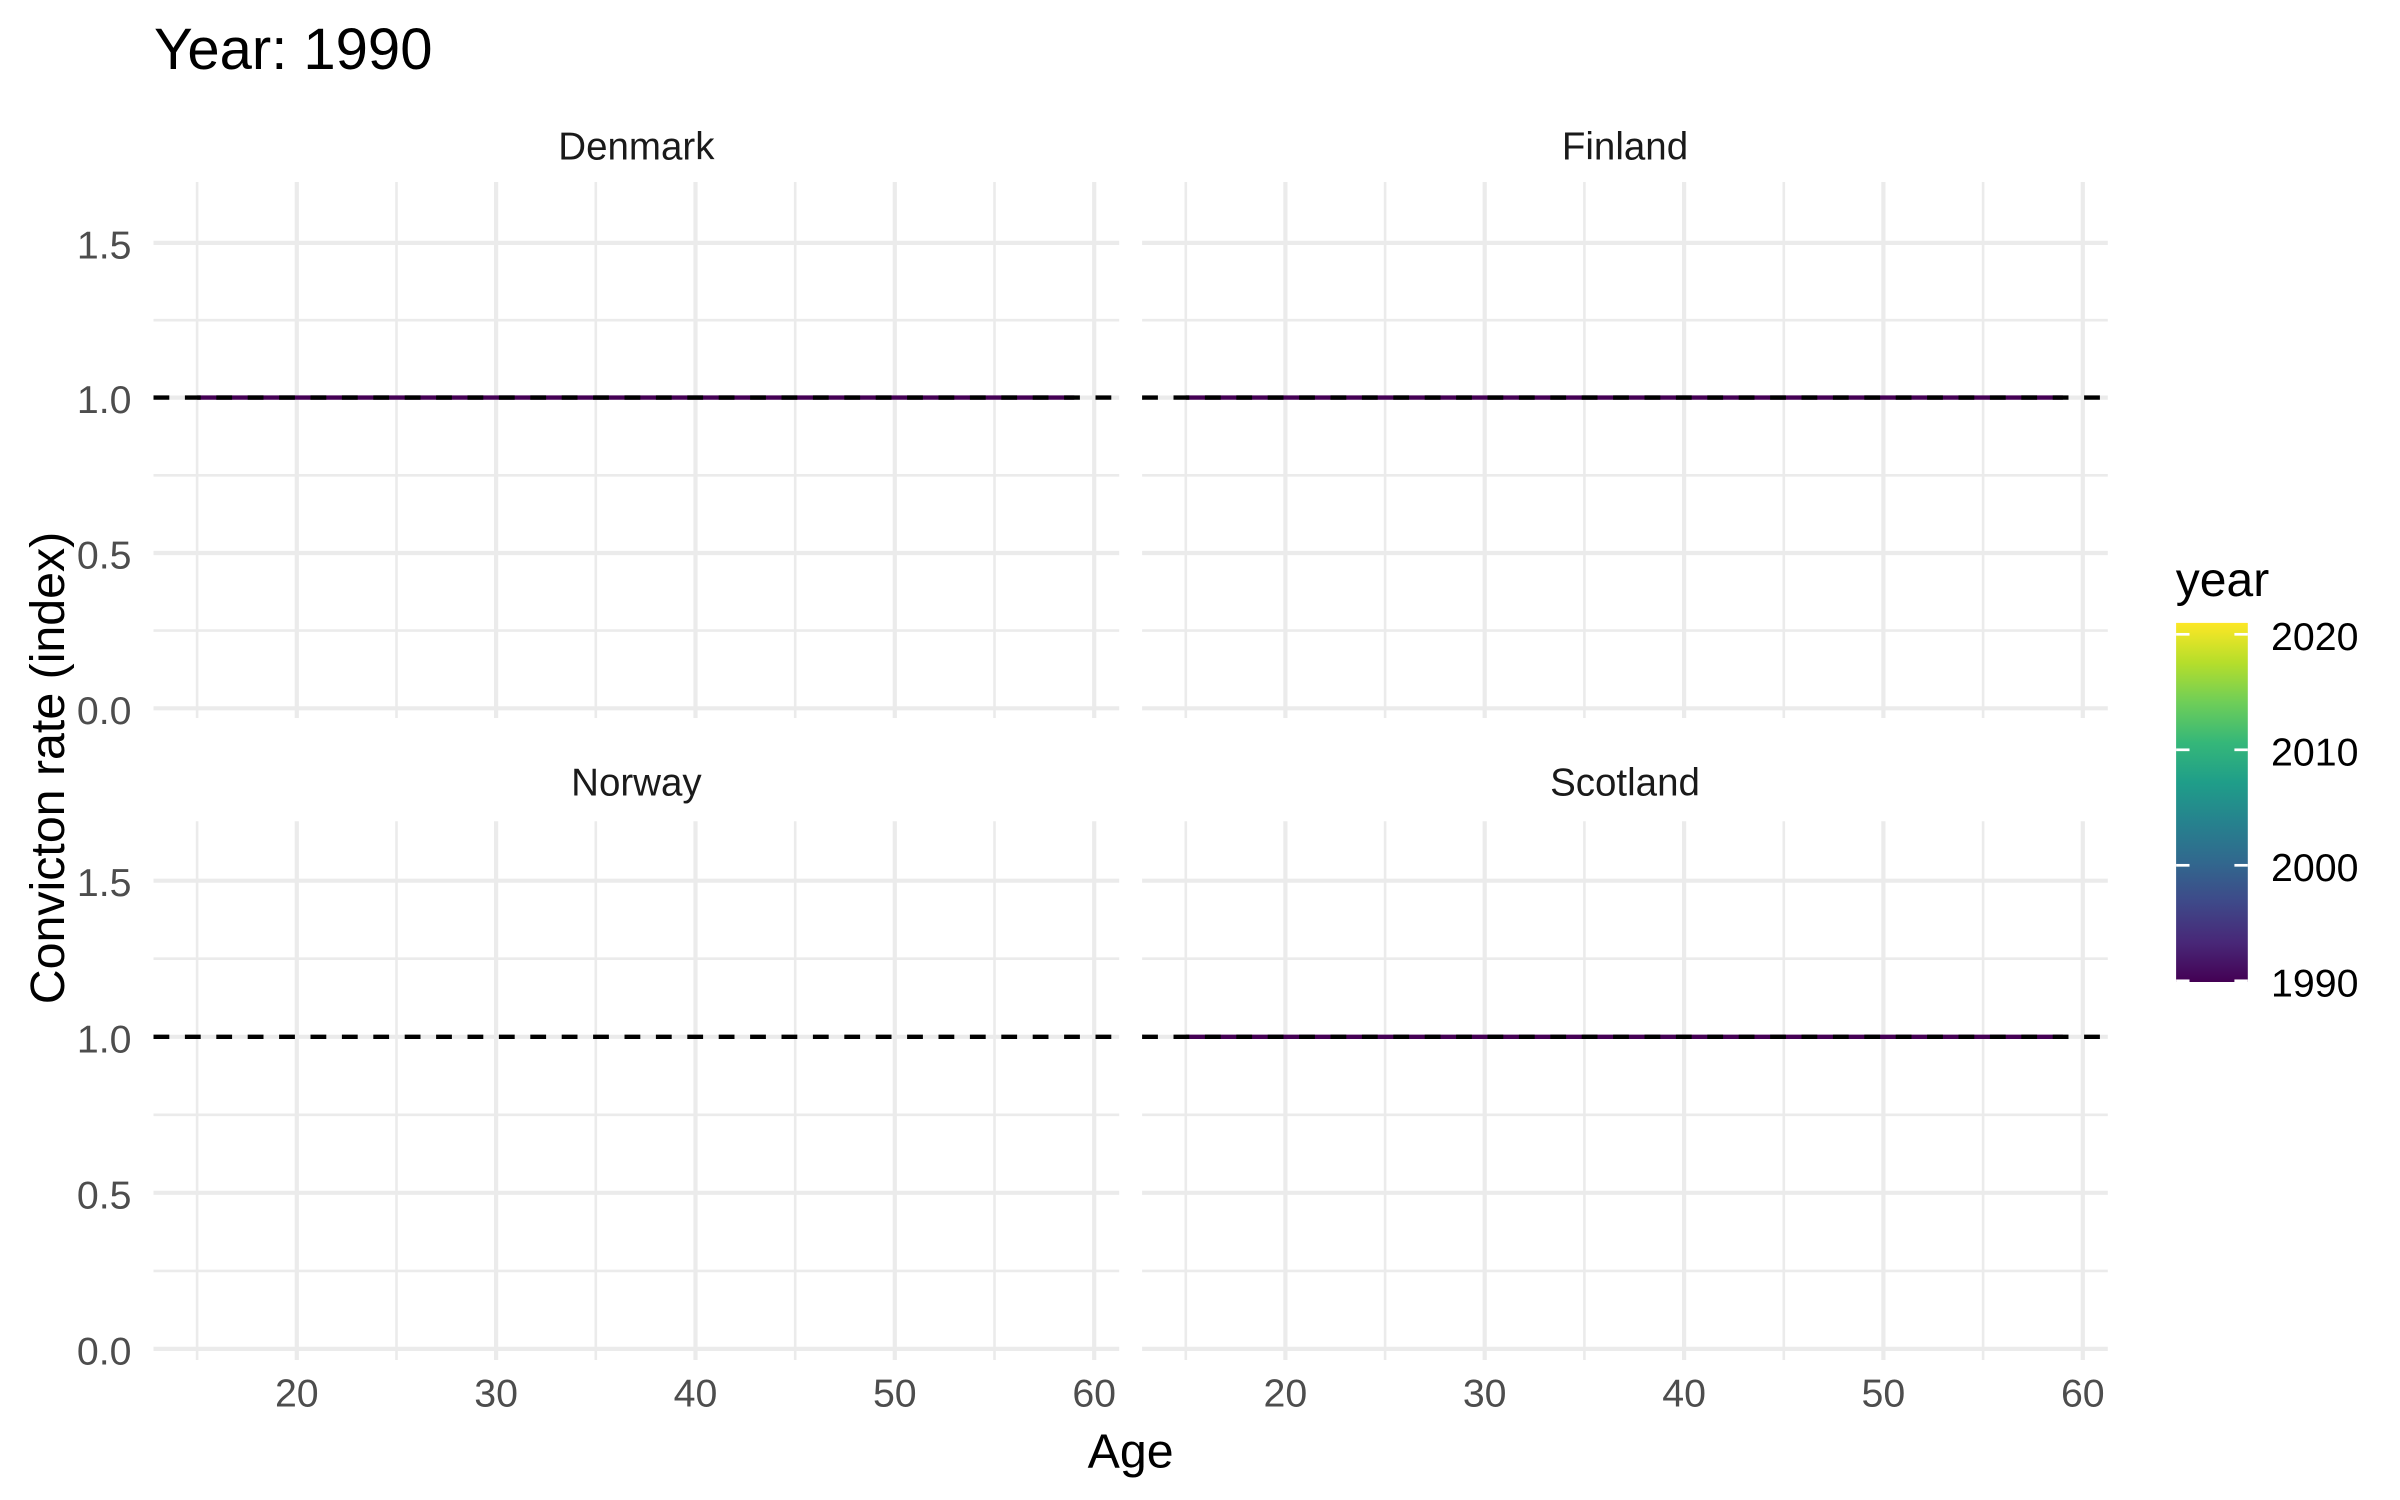 The width and height of the screenshot is (2400, 1500). What do you see at coordinates (2314, 983) in the screenshot?
I see `svg-text: 1990` at bounding box center [2314, 983].